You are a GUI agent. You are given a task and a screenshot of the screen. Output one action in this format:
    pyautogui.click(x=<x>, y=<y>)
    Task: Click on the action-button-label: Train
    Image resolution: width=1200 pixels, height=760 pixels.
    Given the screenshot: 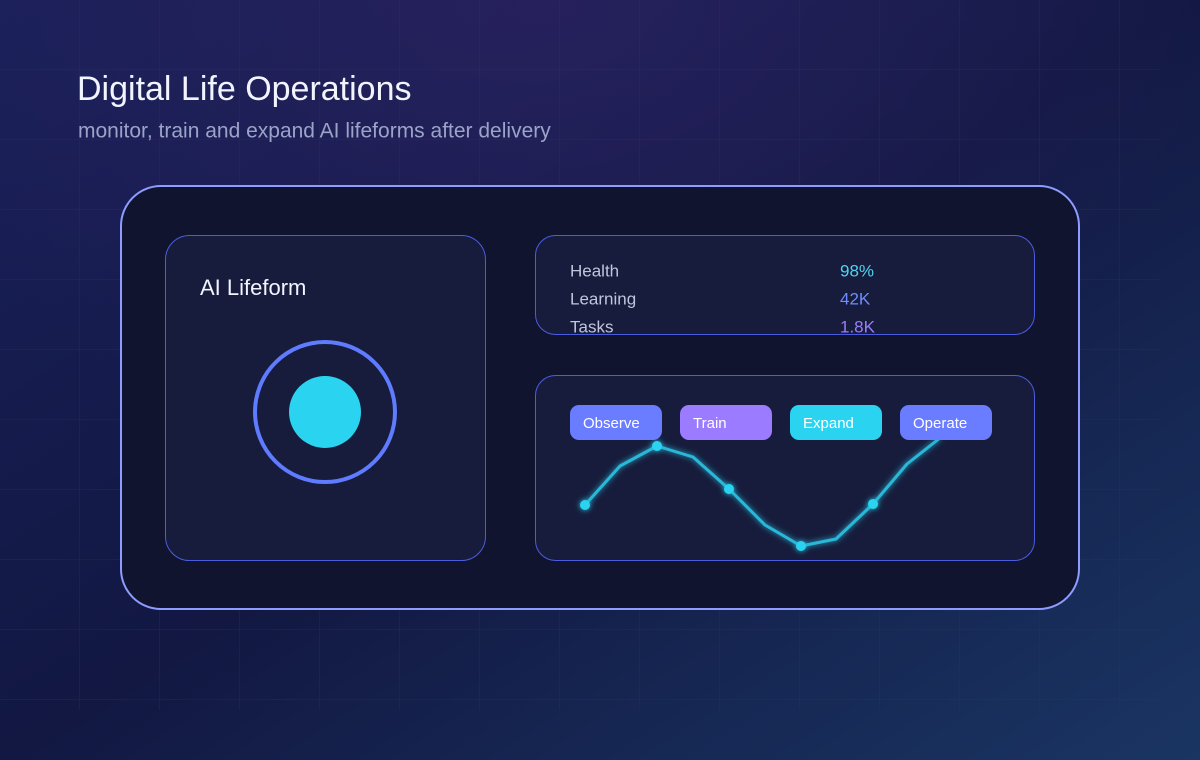 What is the action you would take?
    pyautogui.click(x=710, y=423)
    